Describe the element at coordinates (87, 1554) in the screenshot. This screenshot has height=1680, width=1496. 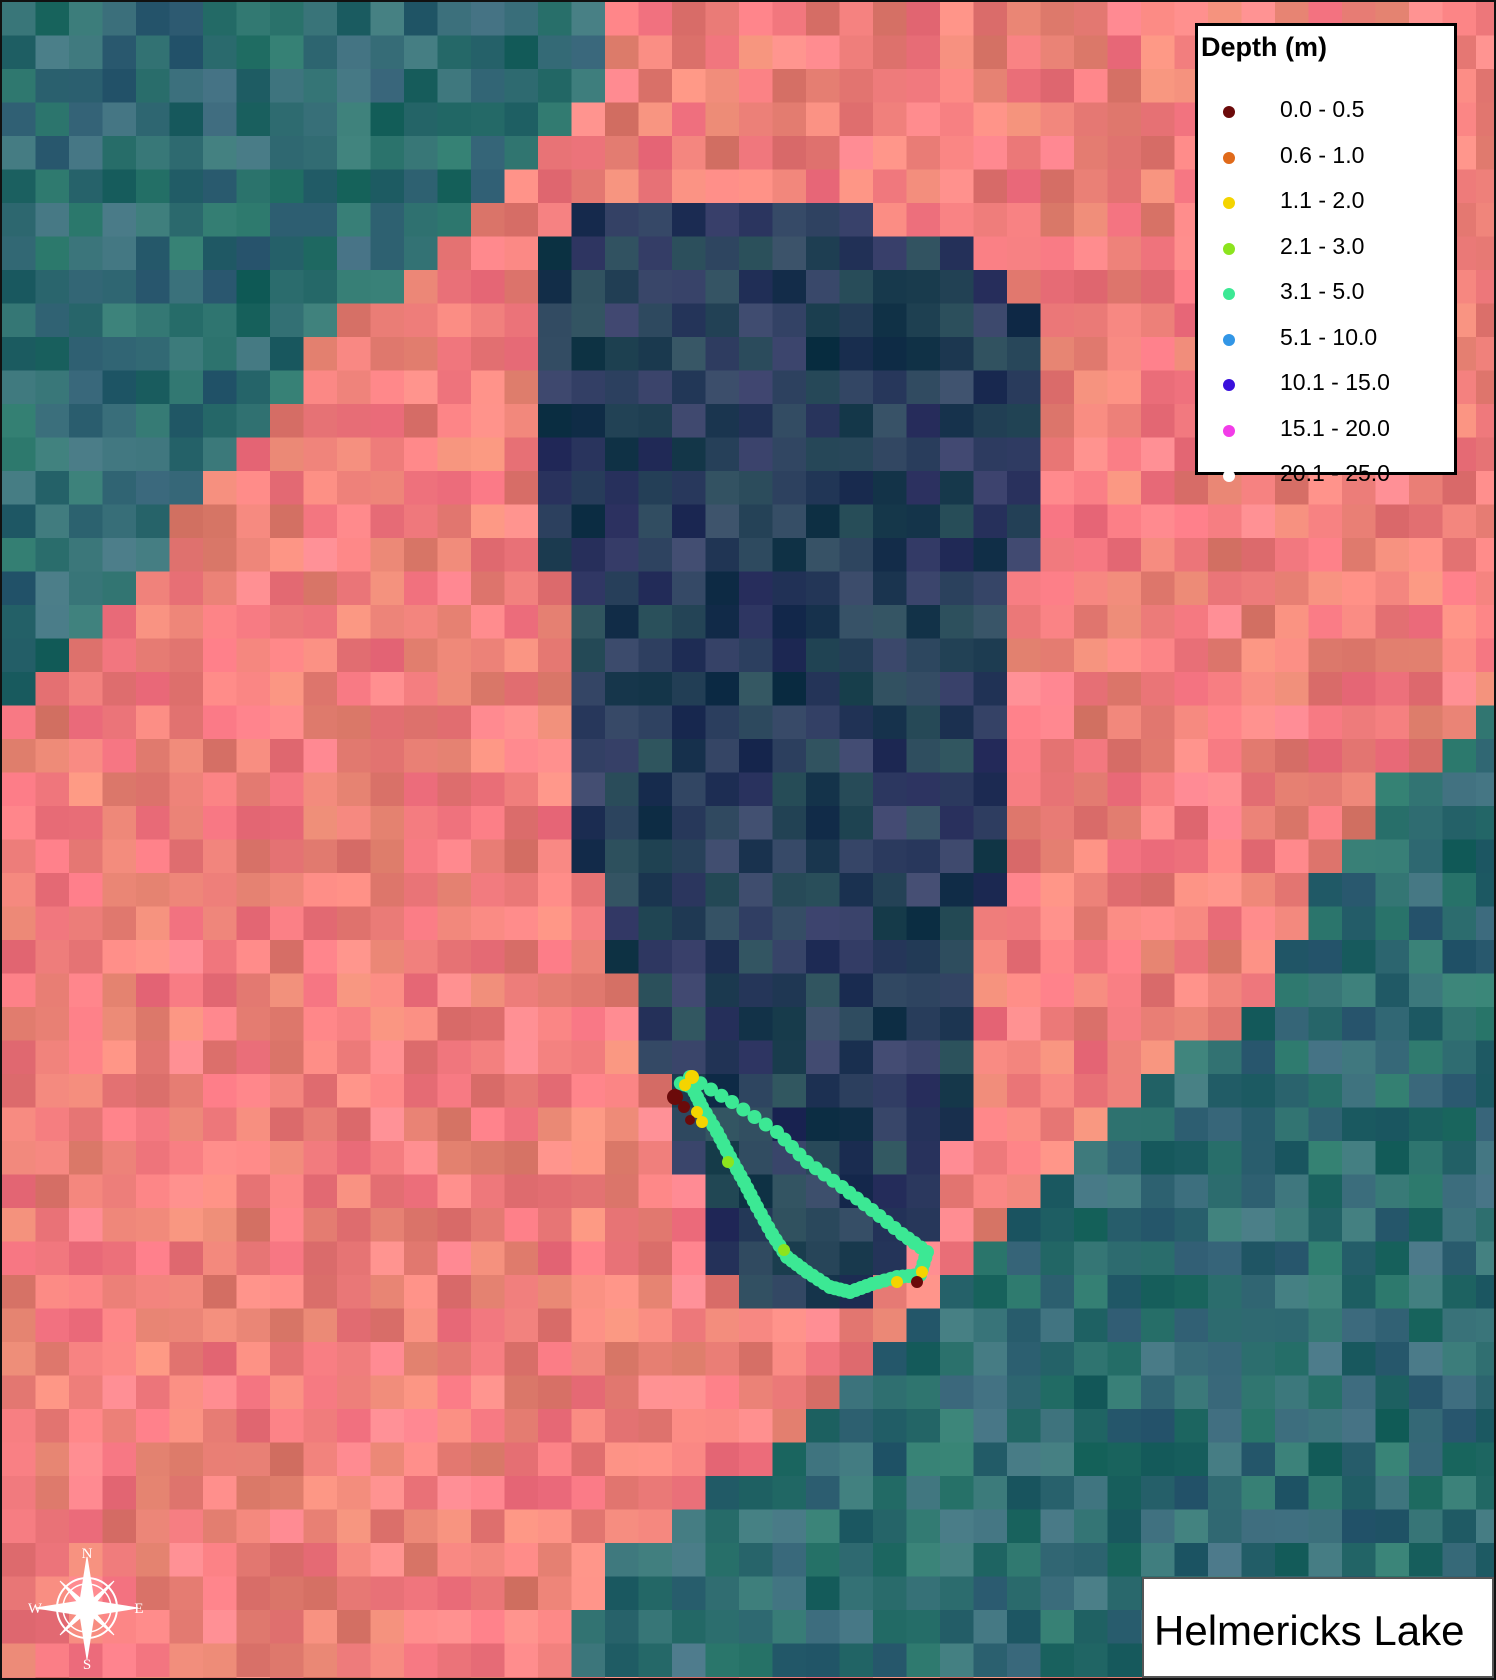
I see `compass-north-label: N` at that location.